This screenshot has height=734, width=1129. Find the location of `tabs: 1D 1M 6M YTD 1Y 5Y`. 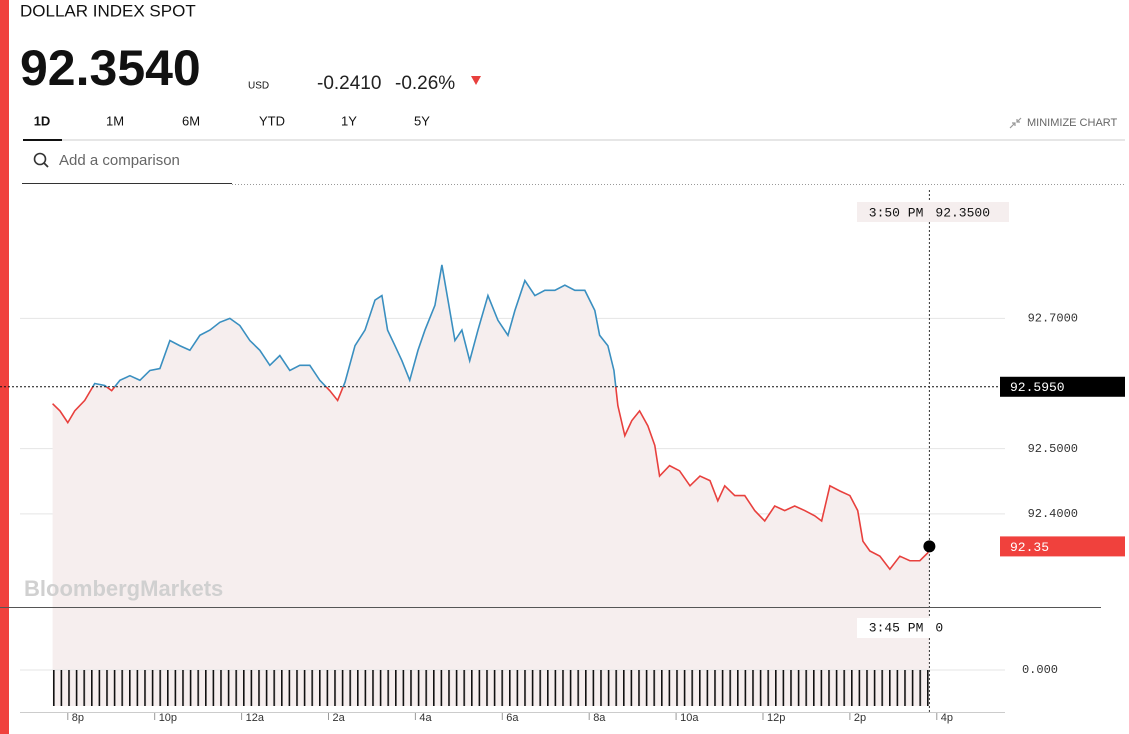

tabs: 1D 1M 6M YTD 1Y 5Y is located at coordinates (232, 120).